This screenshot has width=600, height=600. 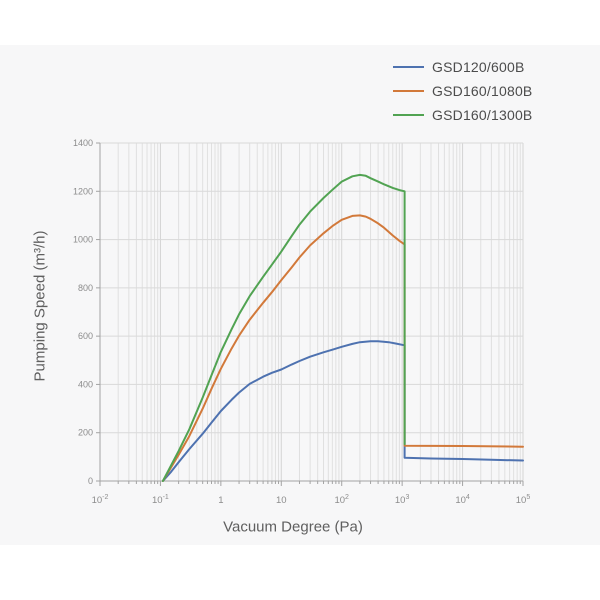 I want to click on legend-item: GSD160/1300B, so click(x=462, y=114).